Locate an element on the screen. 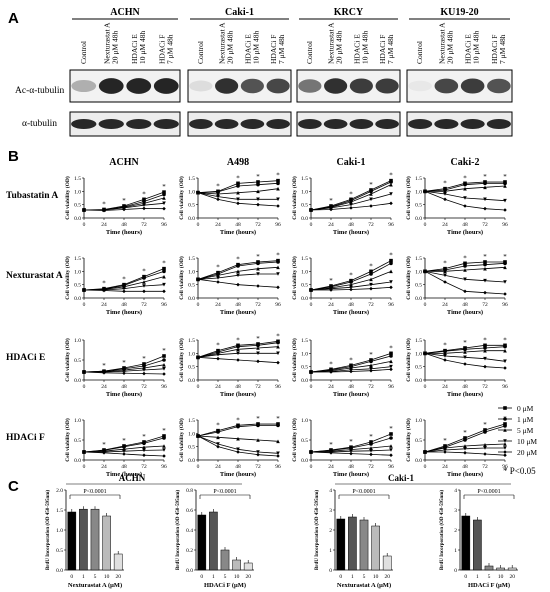 The height and width of the screenshot is (592, 550). x-tick-label: 20 is located at coordinates (512, 577).